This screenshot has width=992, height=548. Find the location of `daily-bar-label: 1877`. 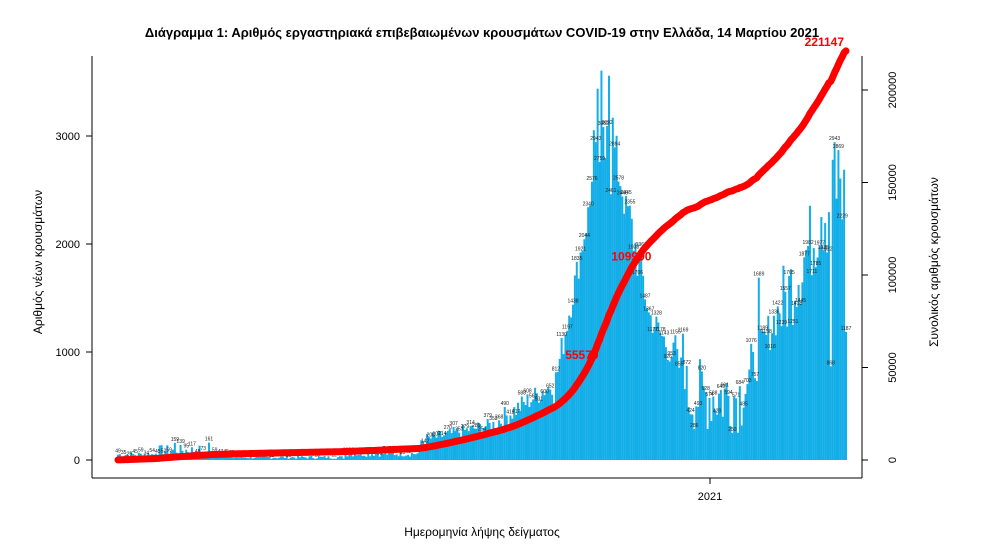

daily-bar-label: 1877 is located at coordinates (804, 254).